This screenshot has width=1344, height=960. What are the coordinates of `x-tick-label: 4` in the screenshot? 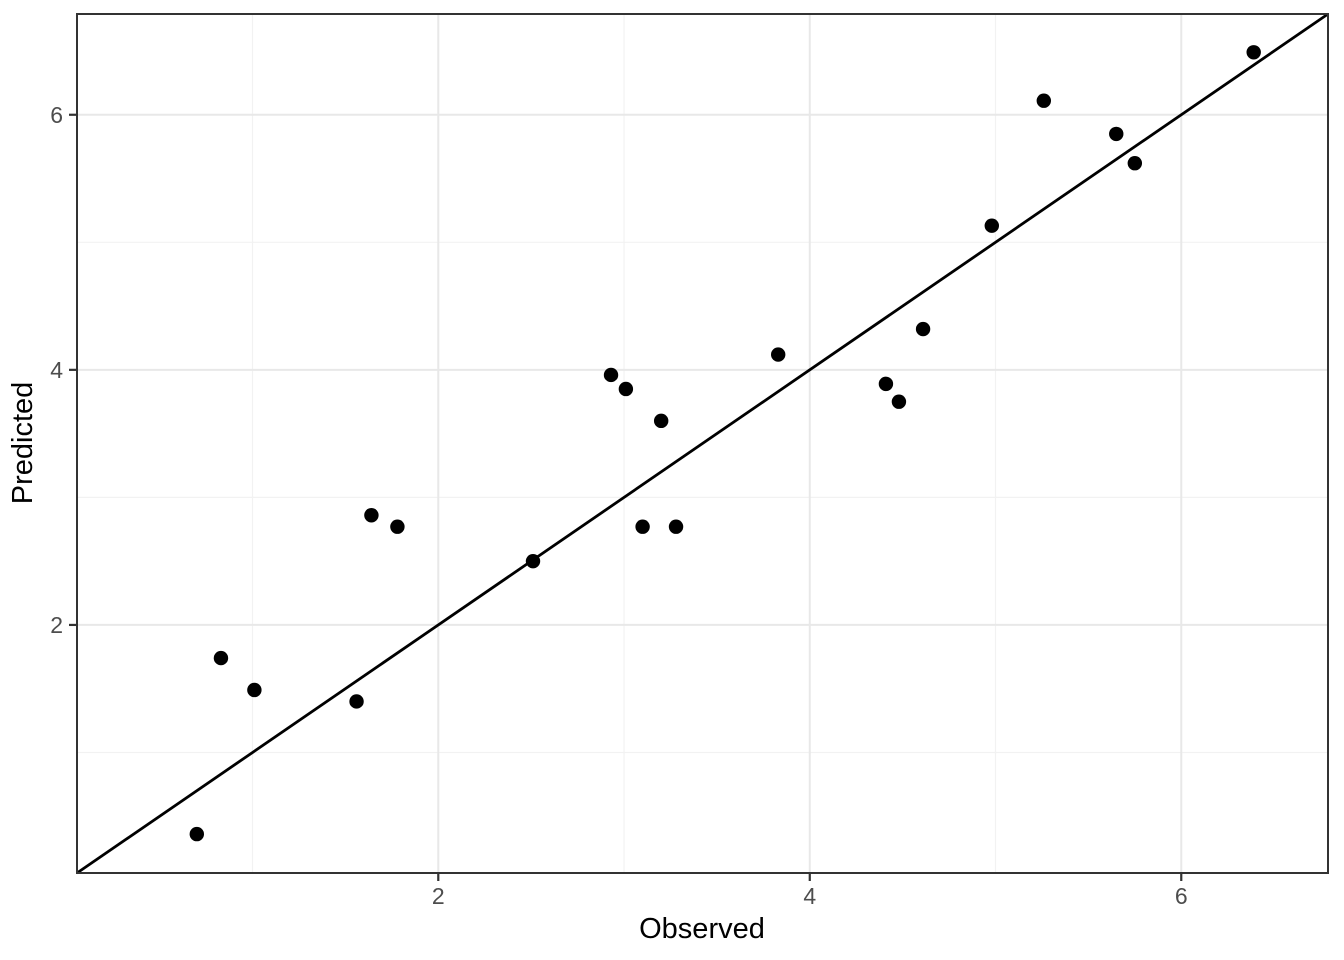 It's located at (809, 896).